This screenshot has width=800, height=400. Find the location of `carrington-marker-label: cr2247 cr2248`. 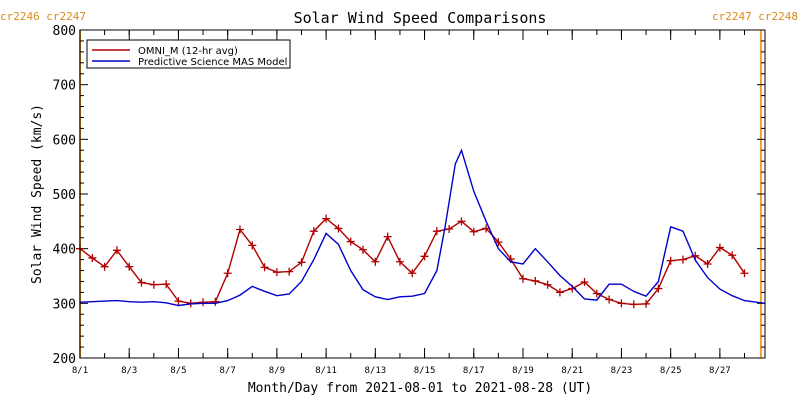

carrington-marker-label: cr2247 cr2248 is located at coordinates (755, 16).